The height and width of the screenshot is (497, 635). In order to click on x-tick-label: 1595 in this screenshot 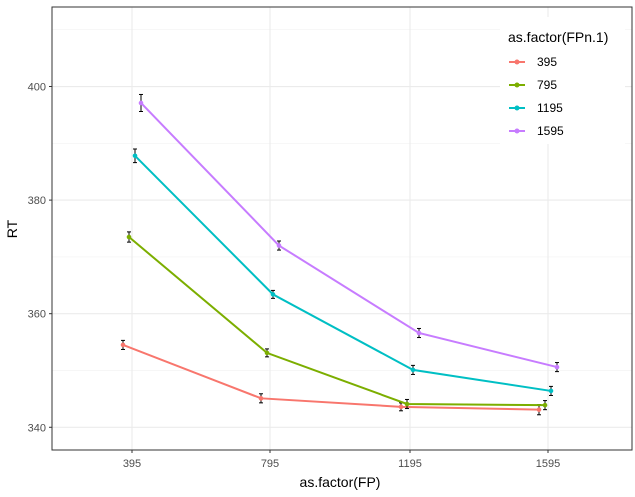, I will do `click(548, 464)`.